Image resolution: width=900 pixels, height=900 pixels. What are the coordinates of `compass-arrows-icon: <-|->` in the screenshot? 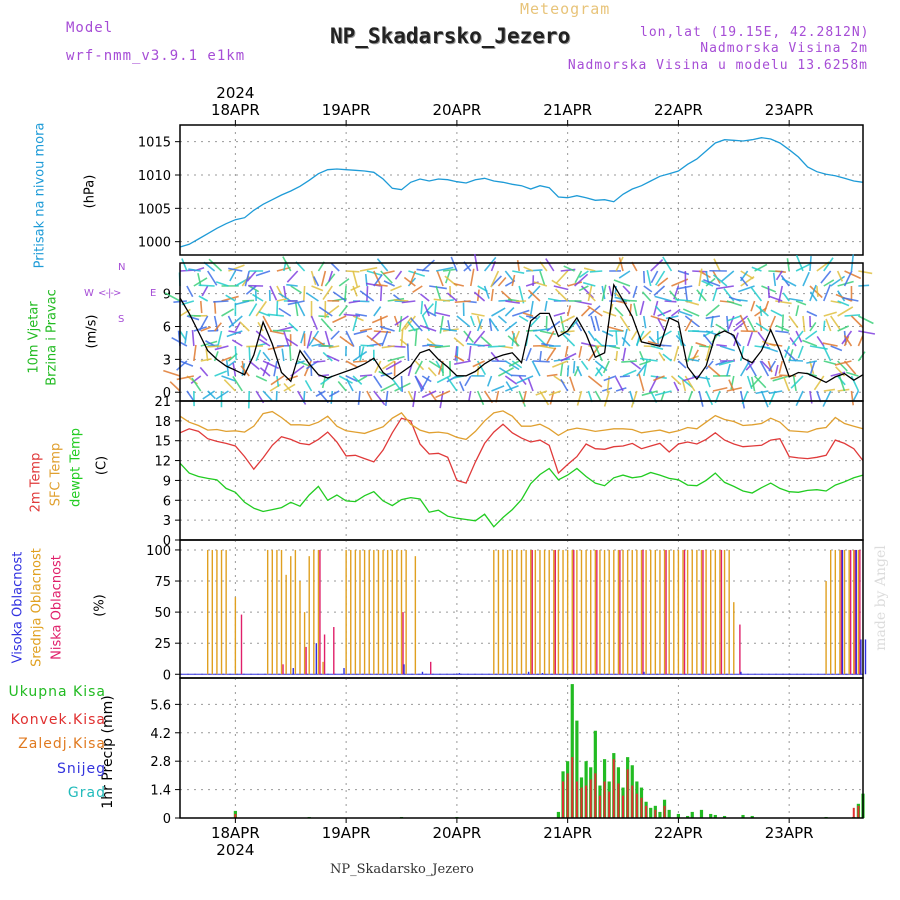 It's located at (109, 293).